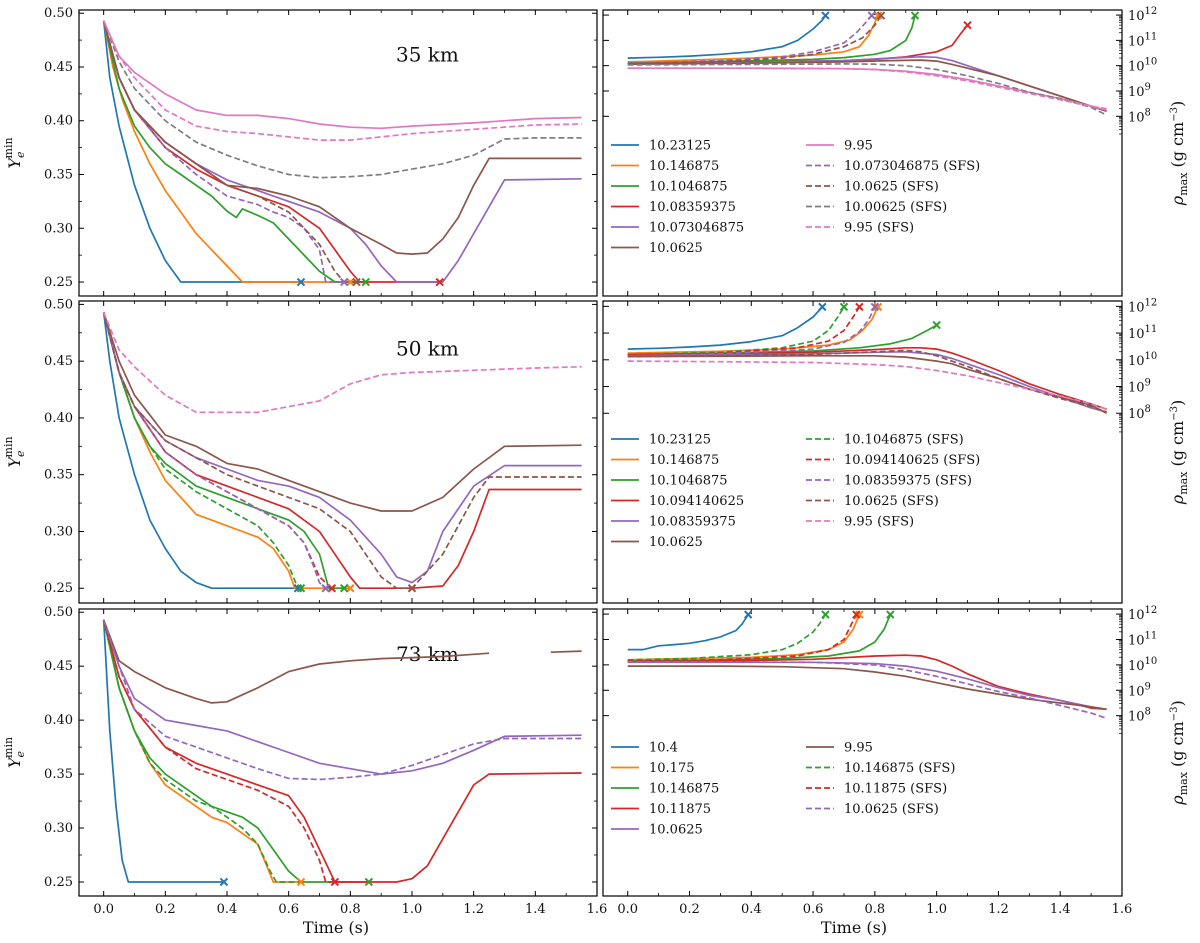 The height and width of the screenshot is (943, 1200). What do you see at coordinates (854, 927) in the screenshot?
I see `x-axis-label-right: Time (s)` at bounding box center [854, 927].